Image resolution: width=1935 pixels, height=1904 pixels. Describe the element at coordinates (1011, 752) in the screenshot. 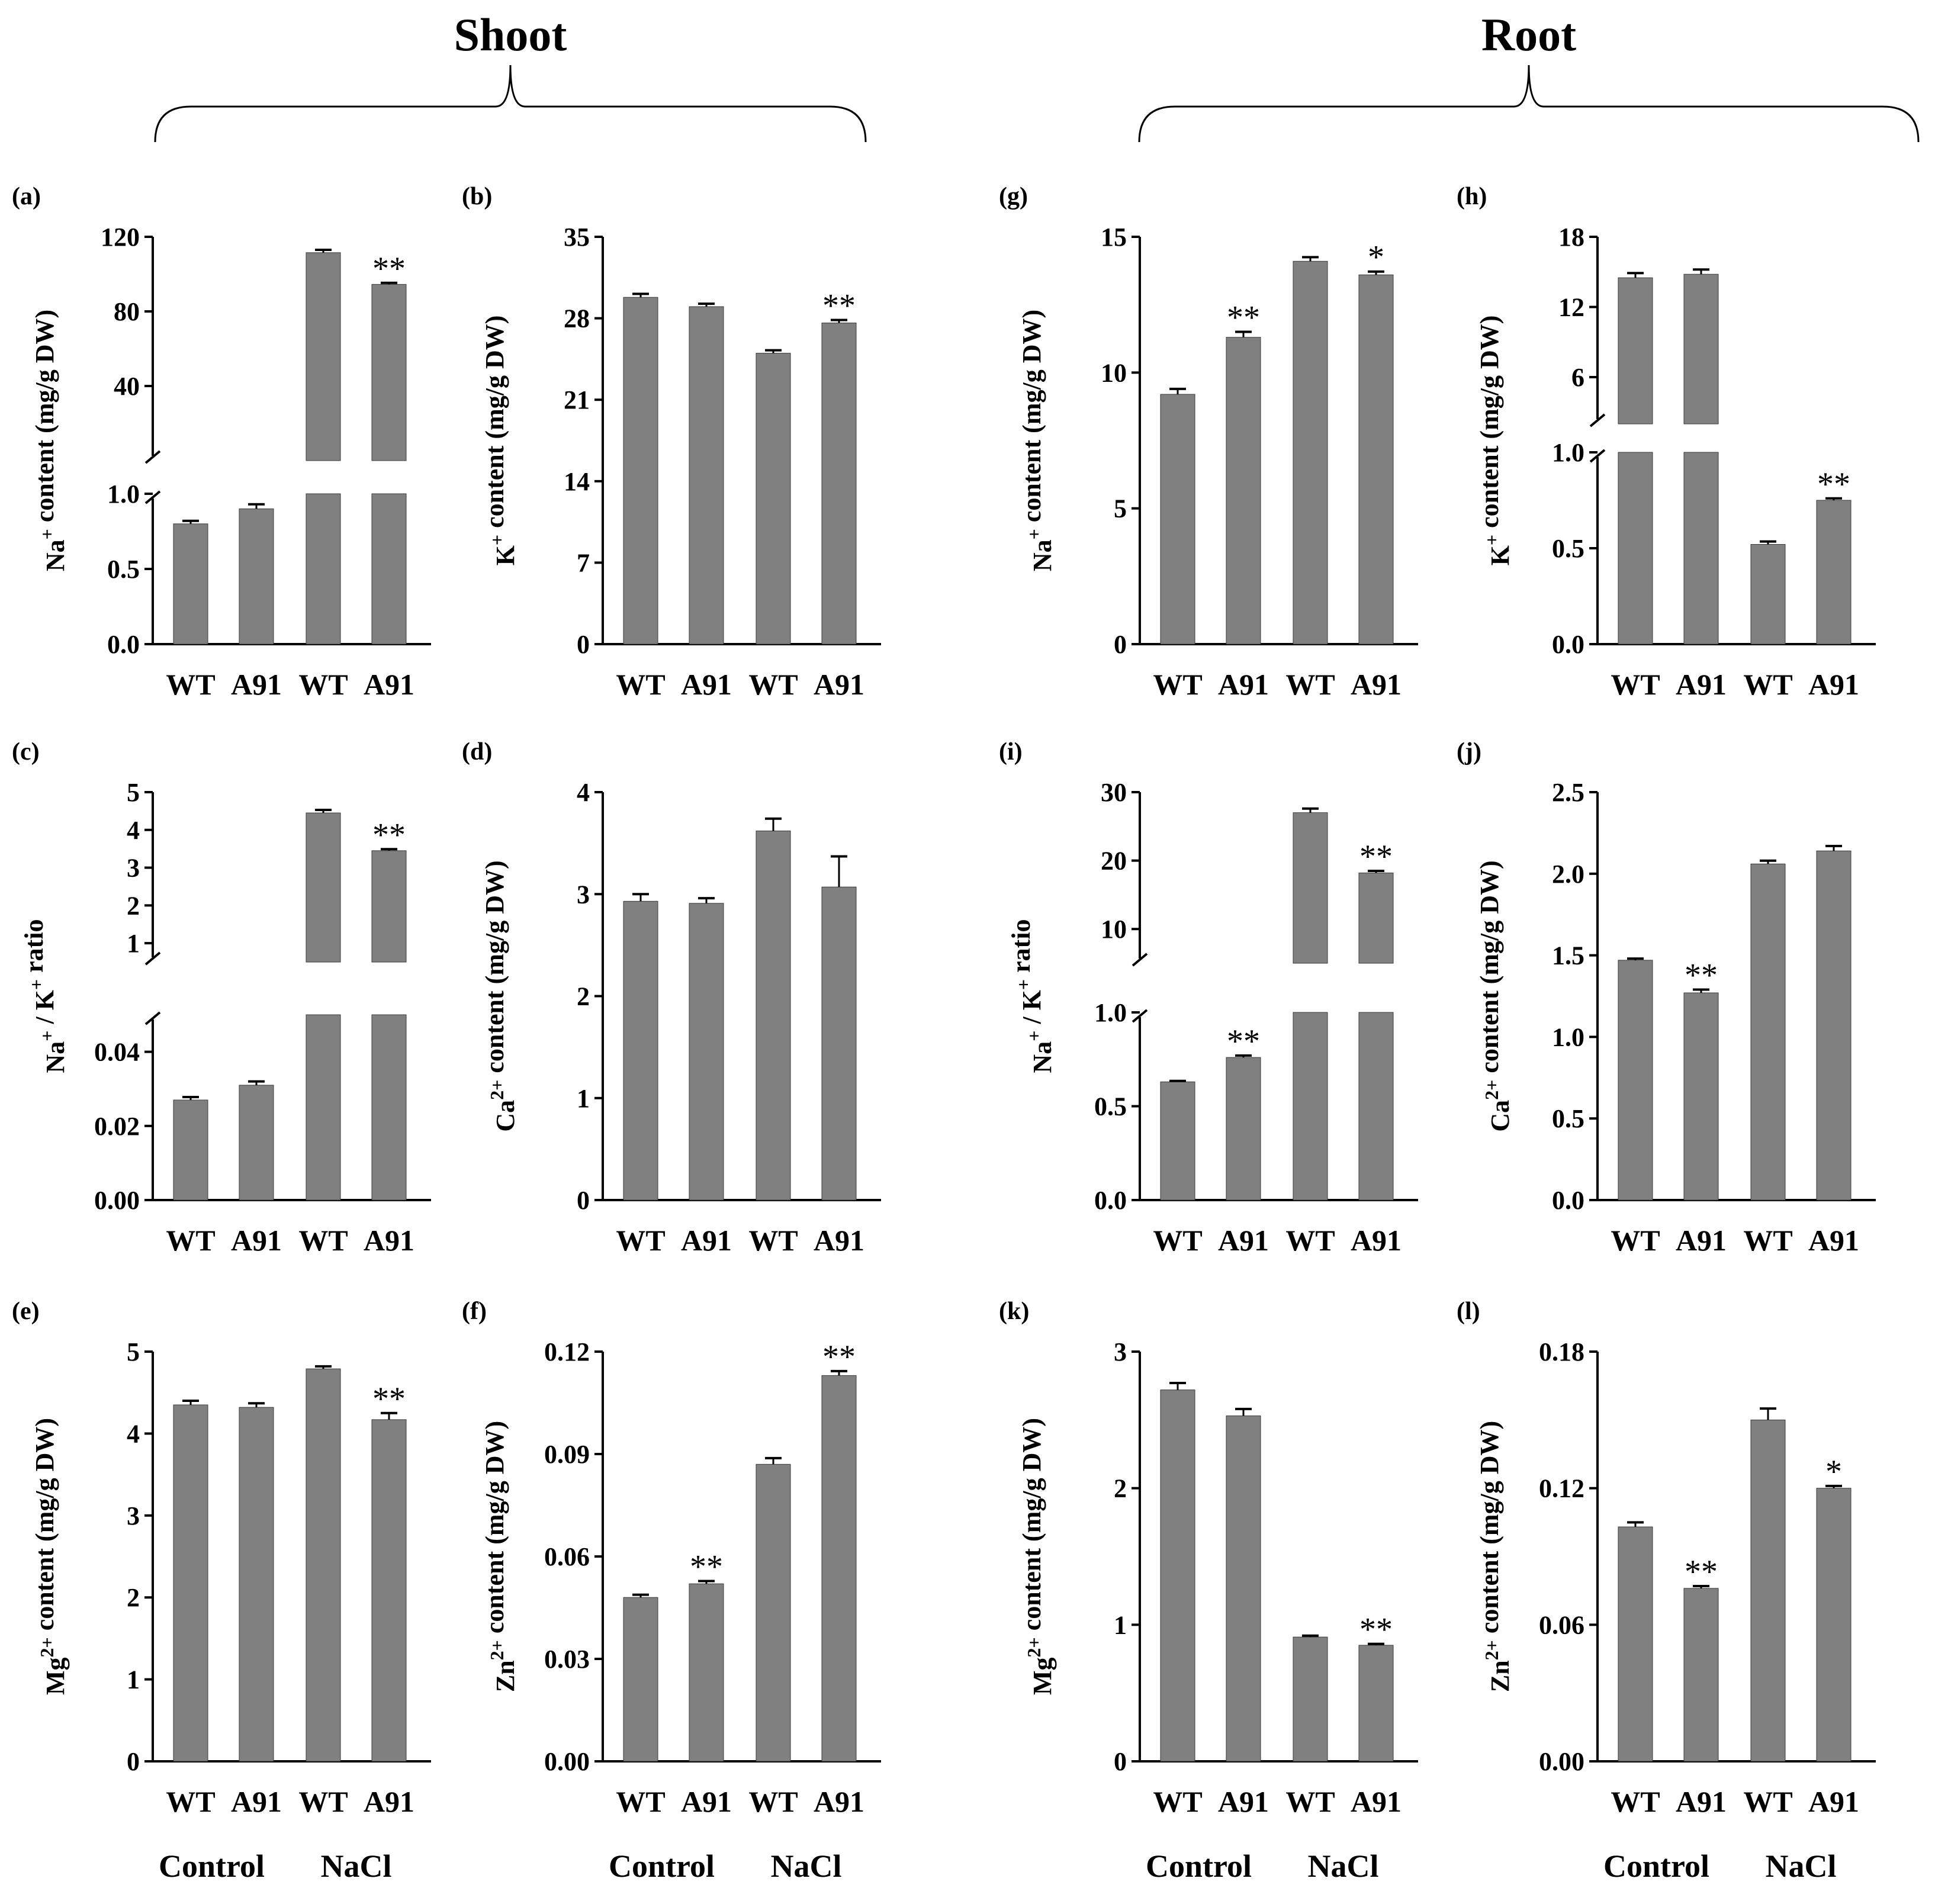

I see `panel-label-i: (i)` at that location.